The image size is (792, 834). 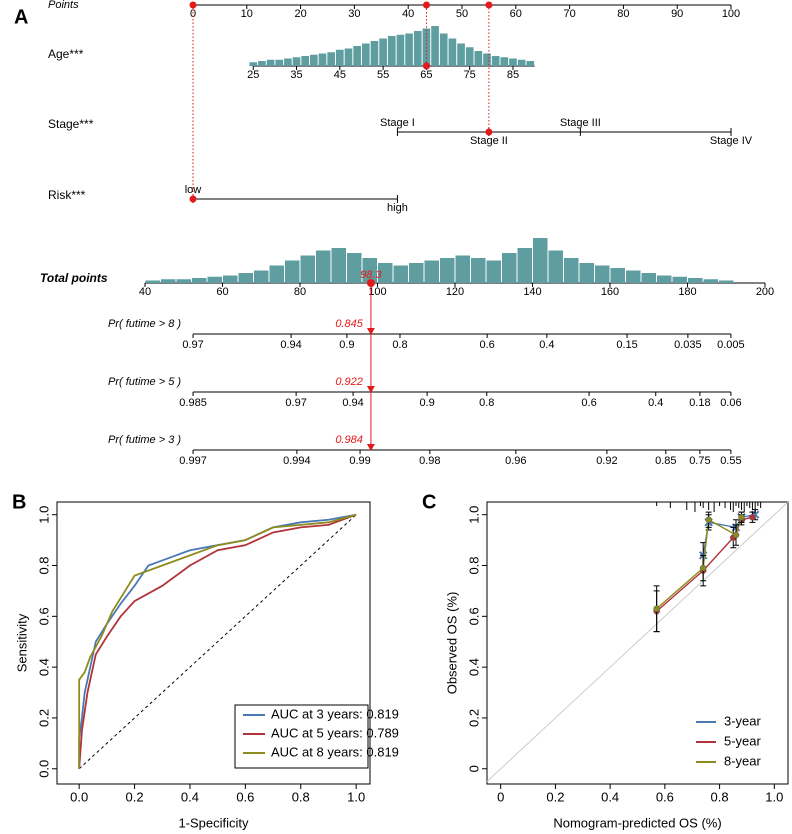 I want to click on legend-label: 5-year, so click(x=743, y=740).